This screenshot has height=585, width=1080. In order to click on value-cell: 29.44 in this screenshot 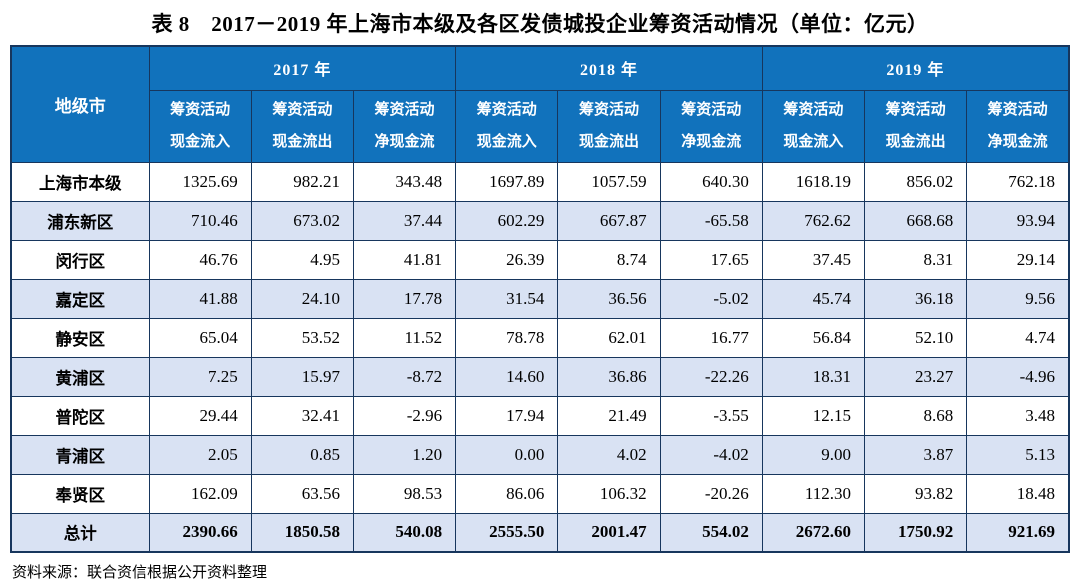, I will do `click(200, 415)`.